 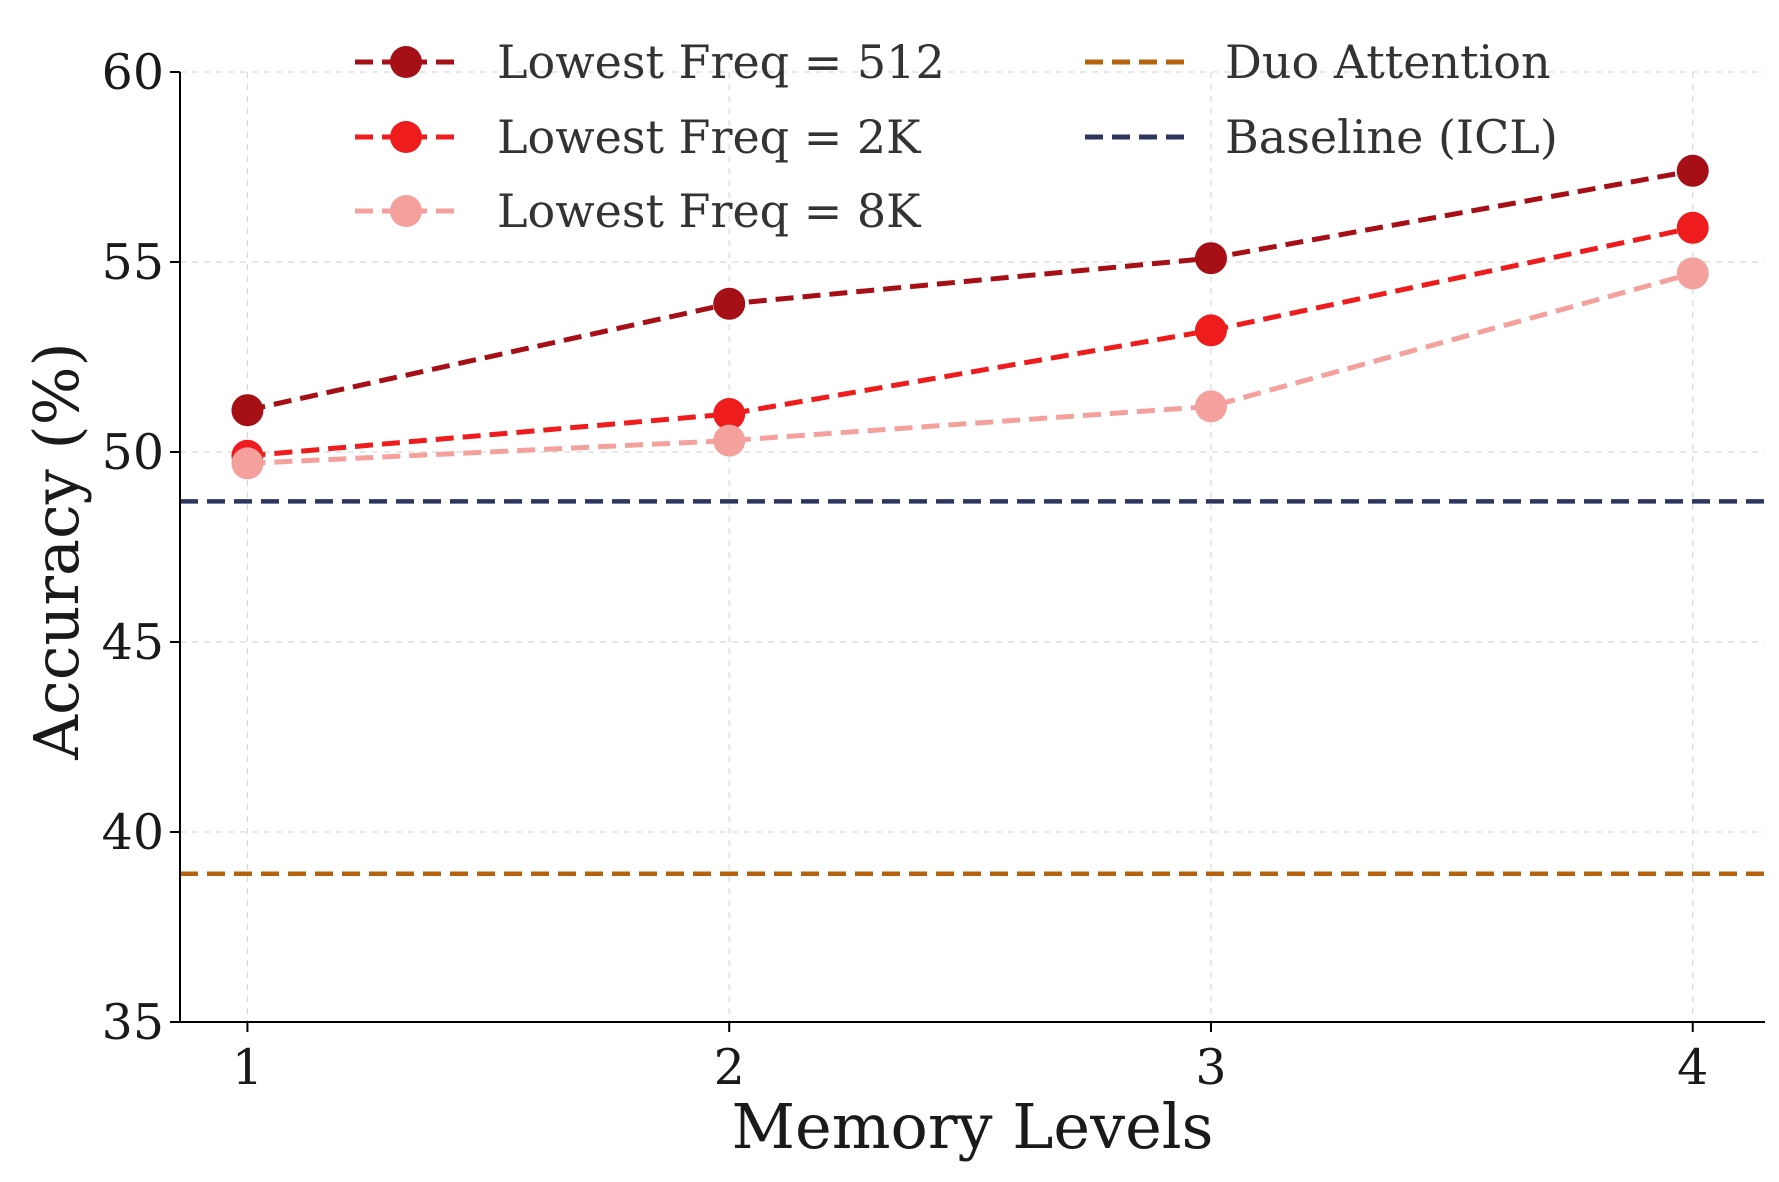 What do you see at coordinates (973, 1126) in the screenshot?
I see `x-axis-label: Memory Levels` at bounding box center [973, 1126].